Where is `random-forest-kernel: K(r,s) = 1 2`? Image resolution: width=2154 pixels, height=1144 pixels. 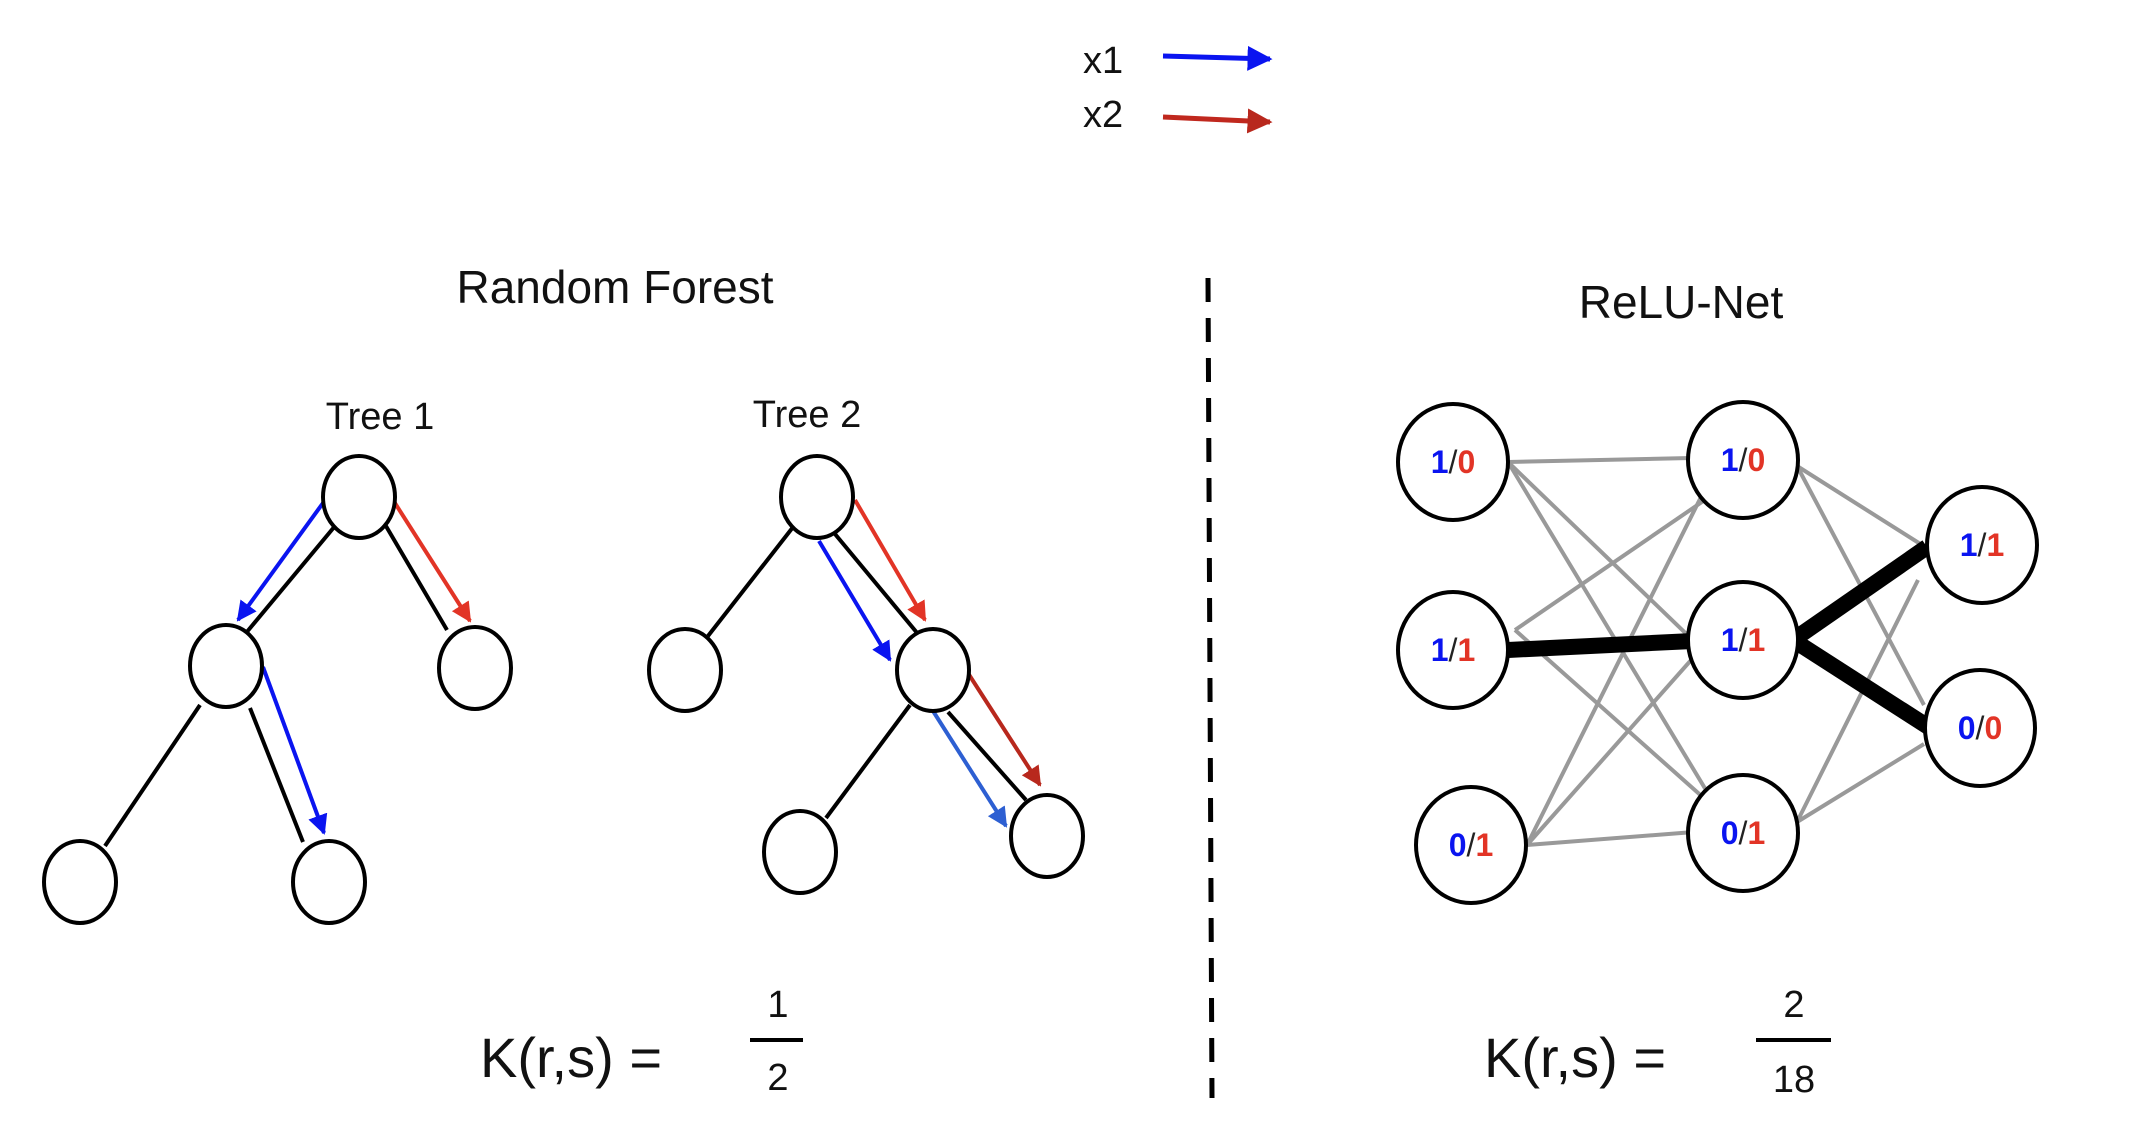
random-forest-kernel: K(r,s) = 1 2 is located at coordinates (641, 1041).